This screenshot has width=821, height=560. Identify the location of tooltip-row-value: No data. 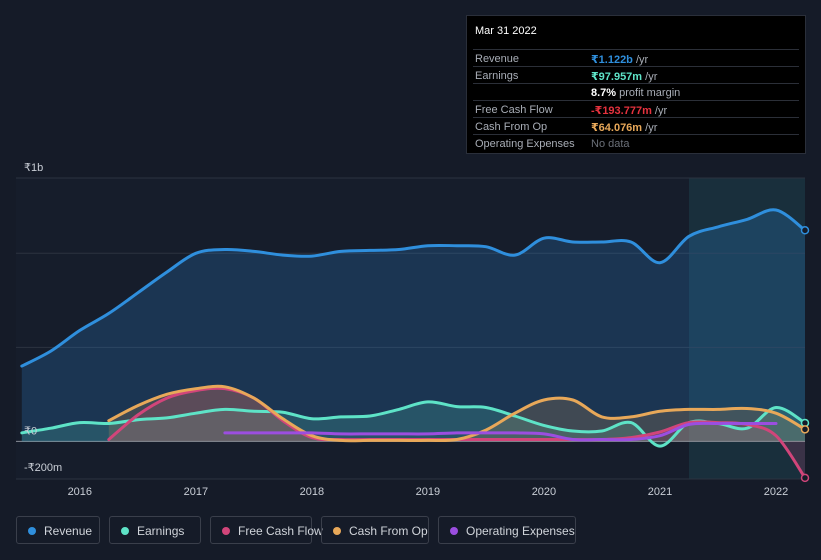
(610, 144).